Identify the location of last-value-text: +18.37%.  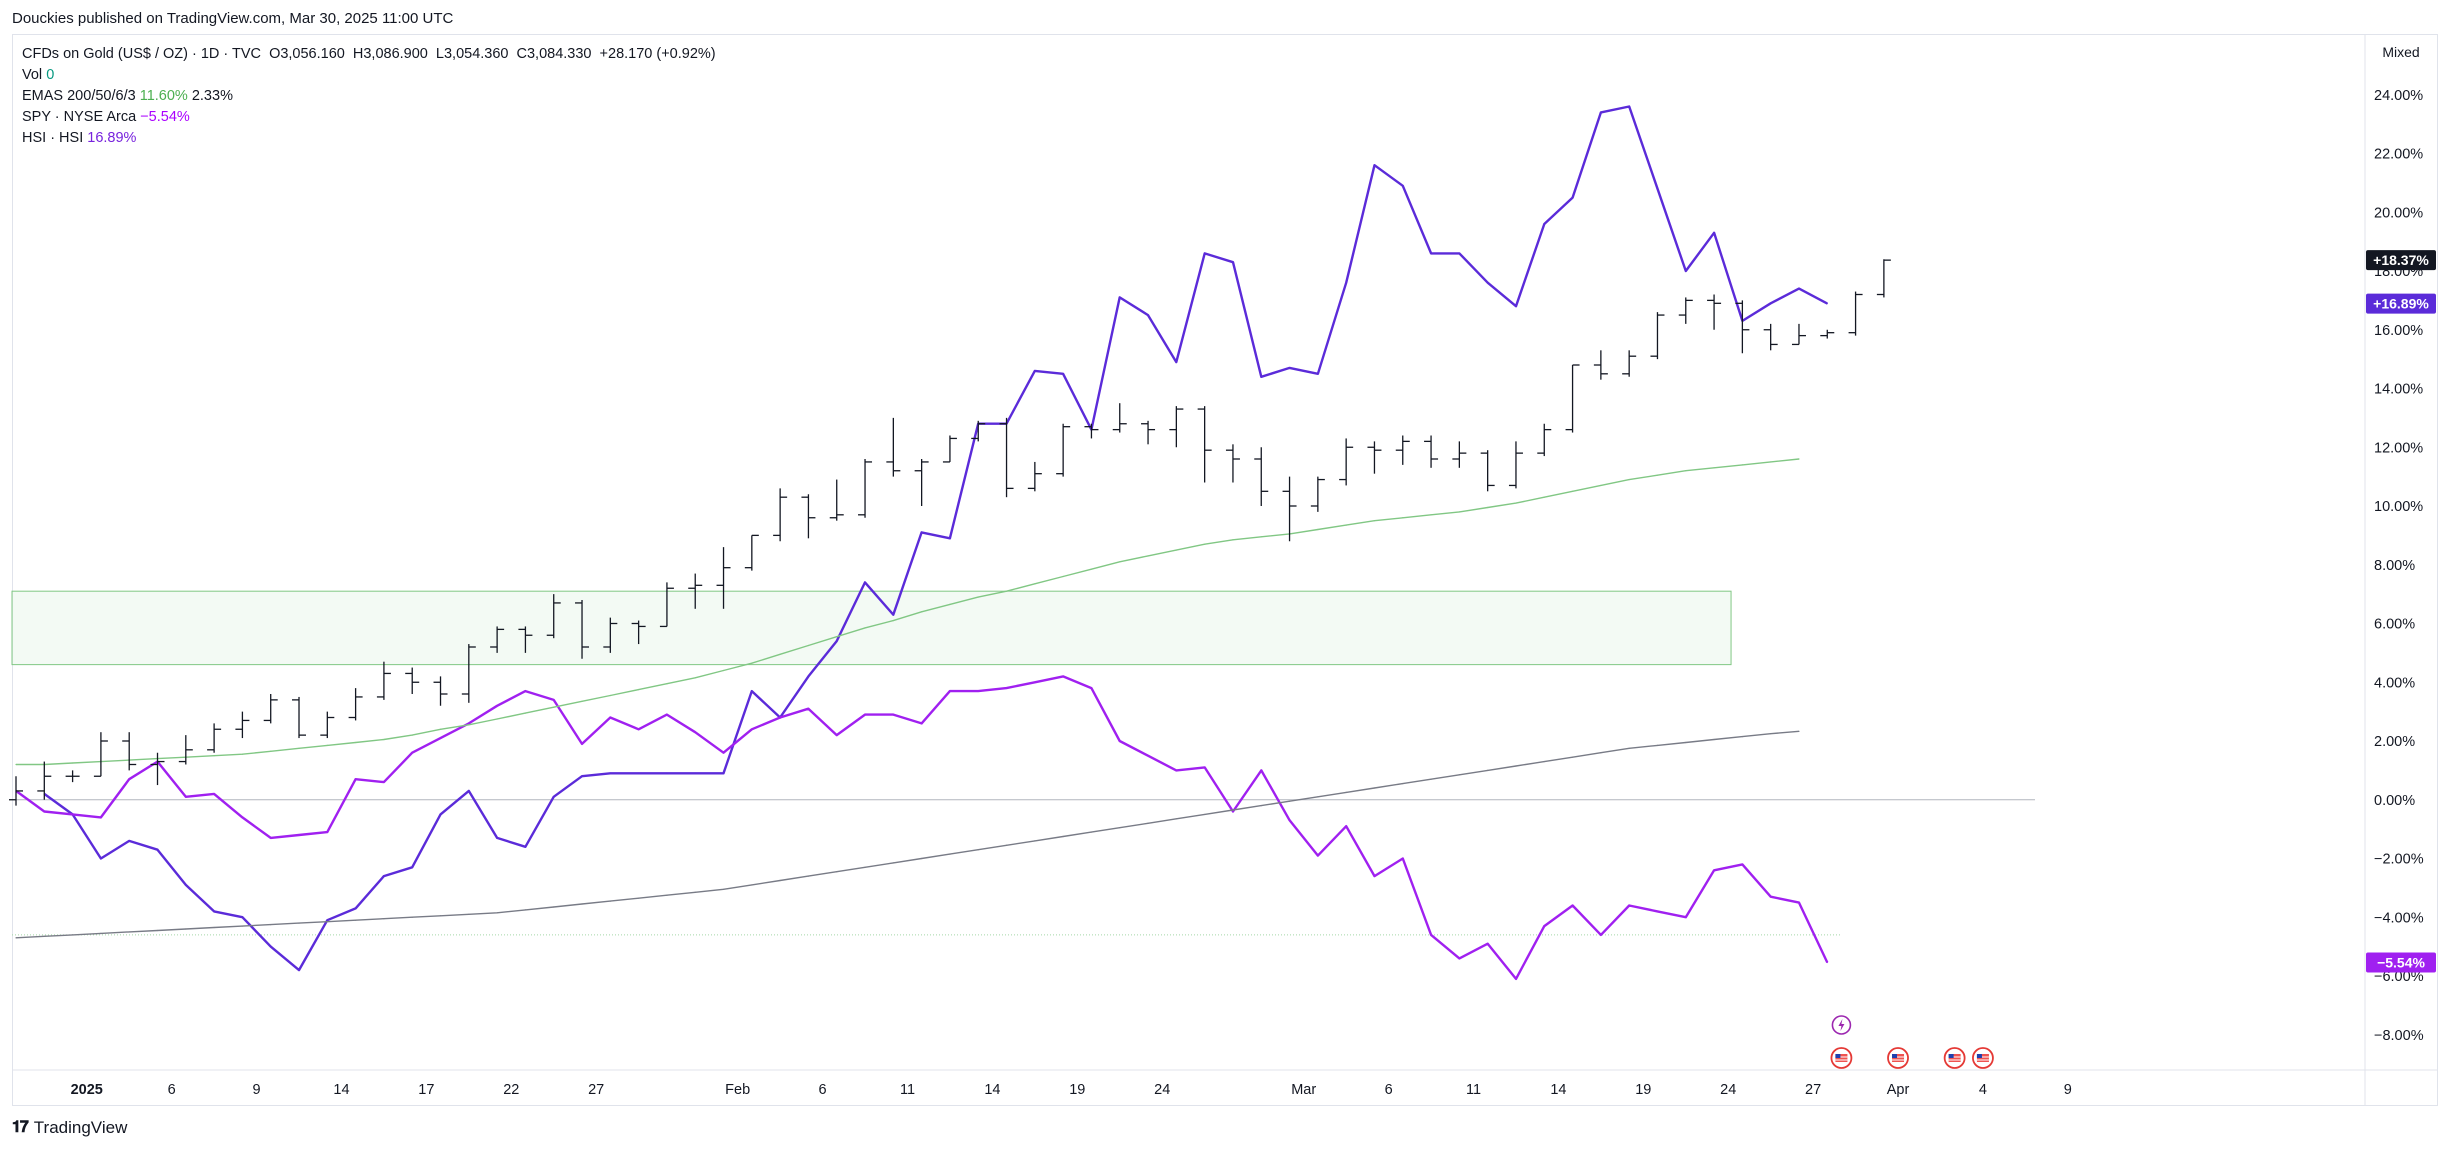
(2401, 260).